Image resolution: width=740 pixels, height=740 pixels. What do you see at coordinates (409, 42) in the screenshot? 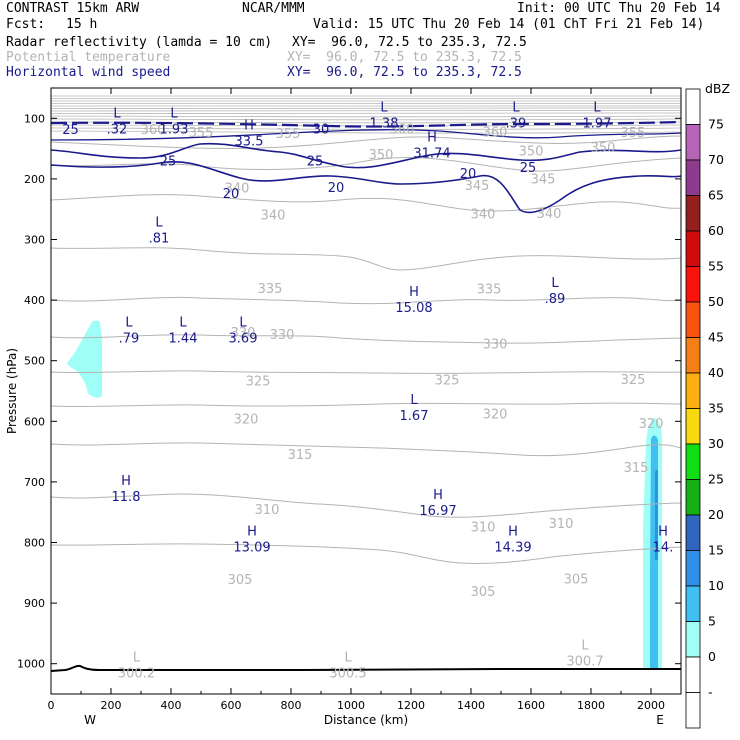
I see `field-xy-reflectivity: XY= 96.0, 72.5 to 235.3, 72.5` at bounding box center [409, 42].